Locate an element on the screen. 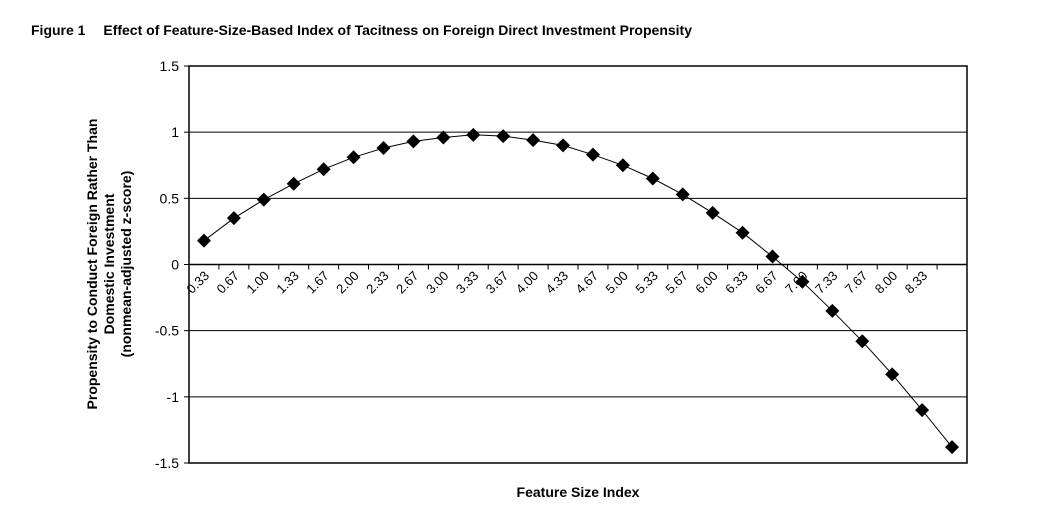 This screenshot has height=523, width=1060. y-axis-ticks: 1.5 1 0.5 0 -0.5 -1 -1.5 is located at coordinates (172, 264).